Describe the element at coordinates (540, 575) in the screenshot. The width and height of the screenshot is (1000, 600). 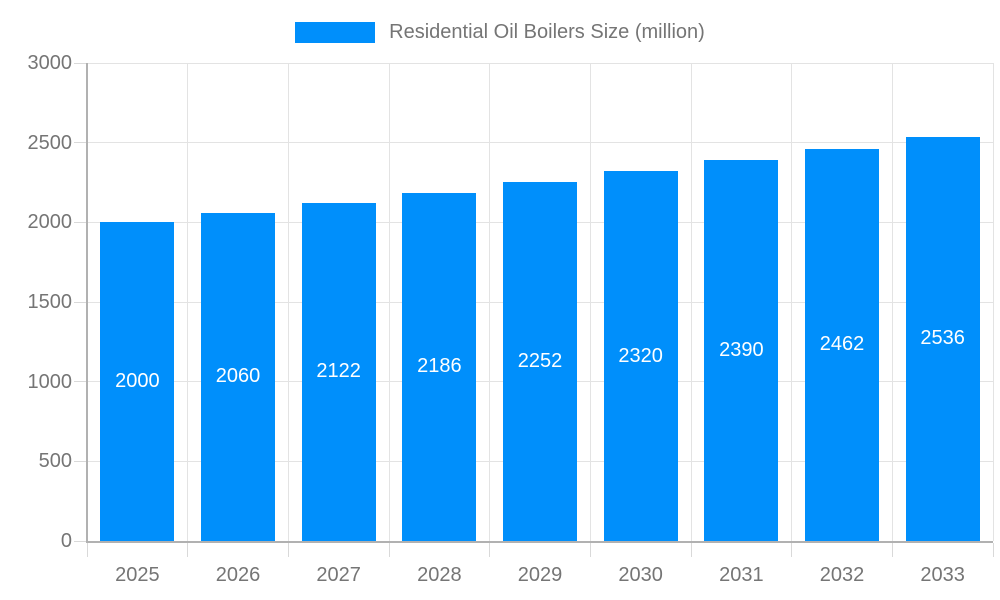
I see `x-tick-label: 2029` at that location.